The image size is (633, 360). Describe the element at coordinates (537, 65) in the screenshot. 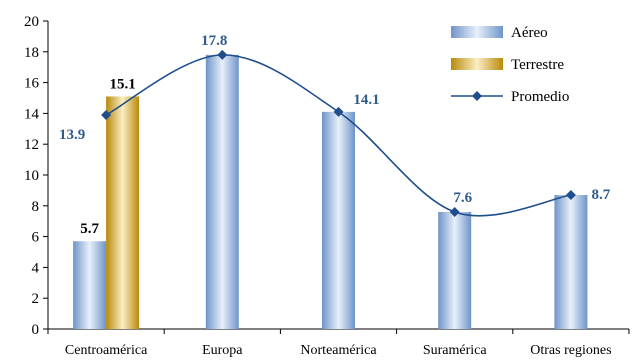

I see `legend-label-terrestre: Terrestre` at that location.